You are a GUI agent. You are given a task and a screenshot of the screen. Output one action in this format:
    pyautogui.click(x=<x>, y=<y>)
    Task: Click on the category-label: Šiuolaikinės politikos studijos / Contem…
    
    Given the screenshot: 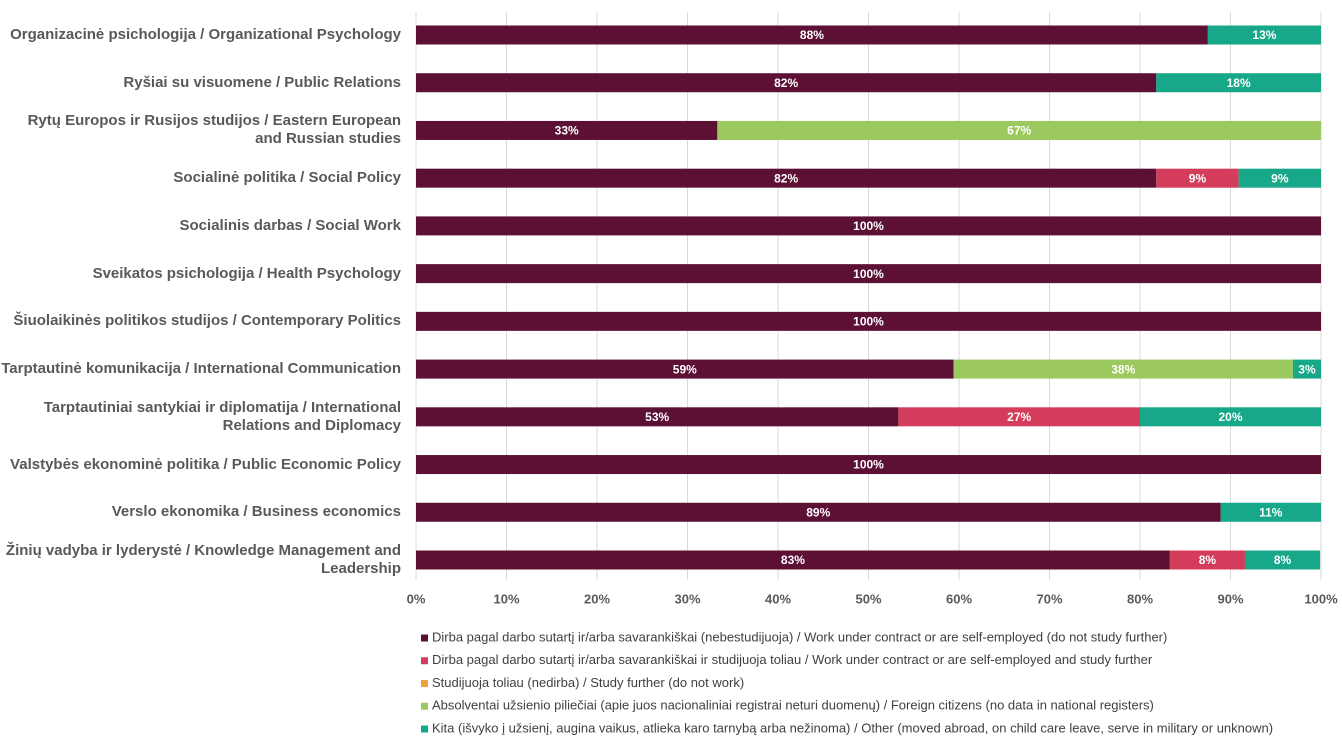 What is the action you would take?
    pyautogui.click(x=207, y=321)
    